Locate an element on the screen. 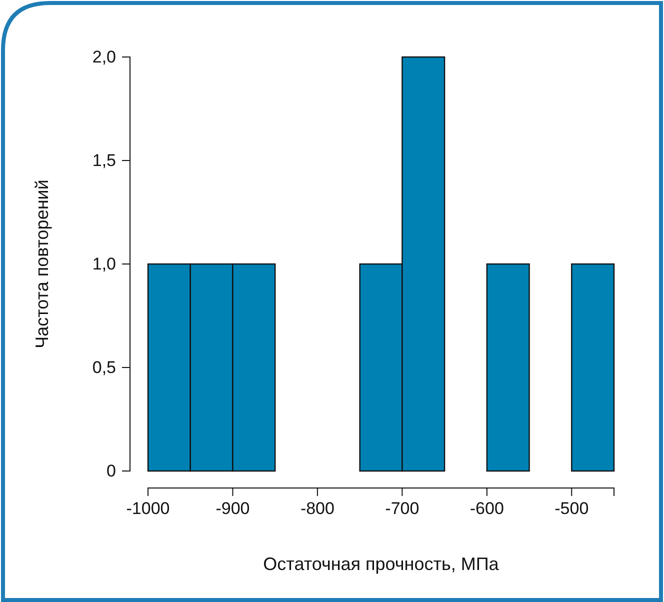 The image size is (664, 602). y-tick-label: 1,0 is located at coordinates (104, 264).